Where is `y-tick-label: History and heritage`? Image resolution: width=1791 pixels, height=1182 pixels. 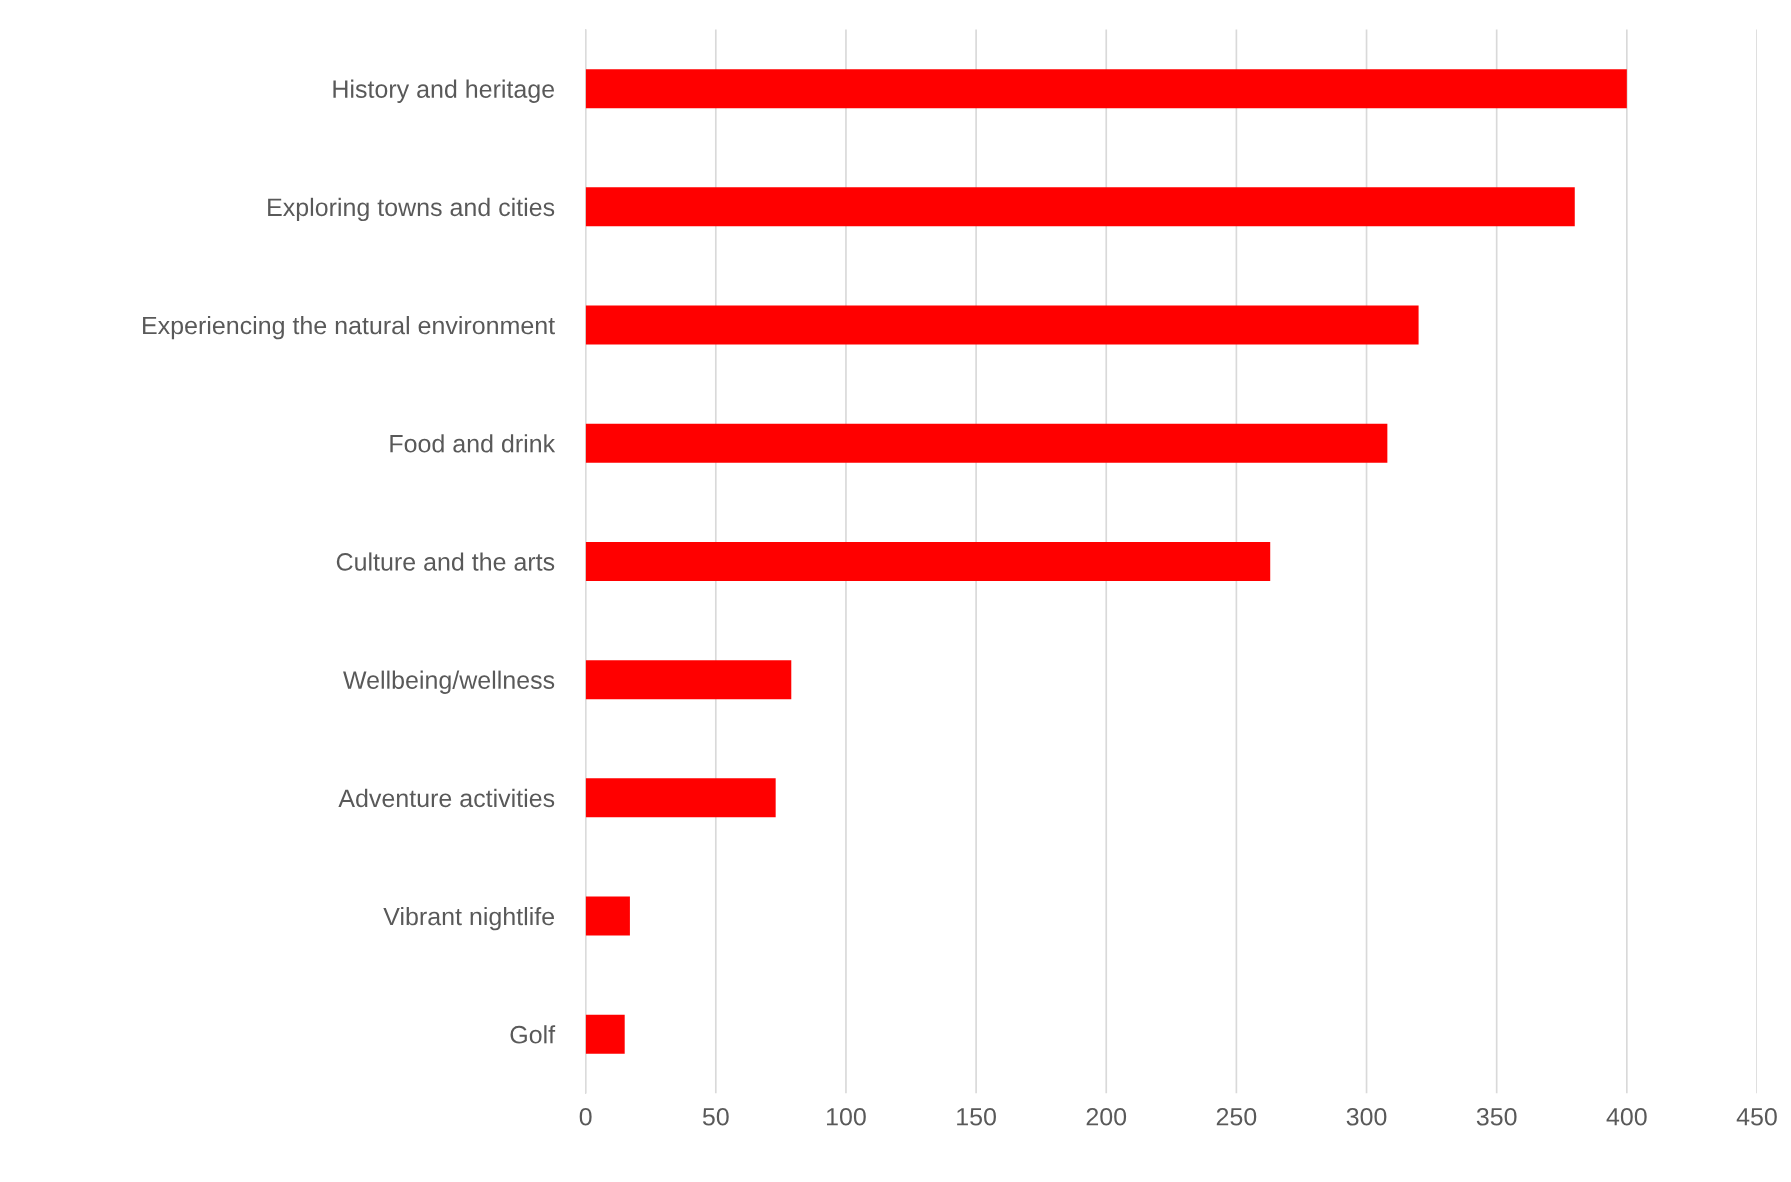
y-tick-label: History and heritage is located at coordinates (444, 91).